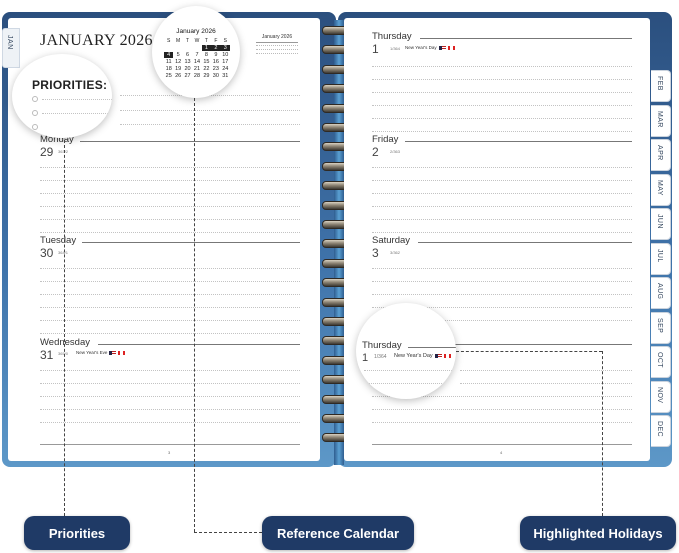 This screenshot has height=553, width=679. I want to click on day-of-year: 1/364, so click(380, 357).